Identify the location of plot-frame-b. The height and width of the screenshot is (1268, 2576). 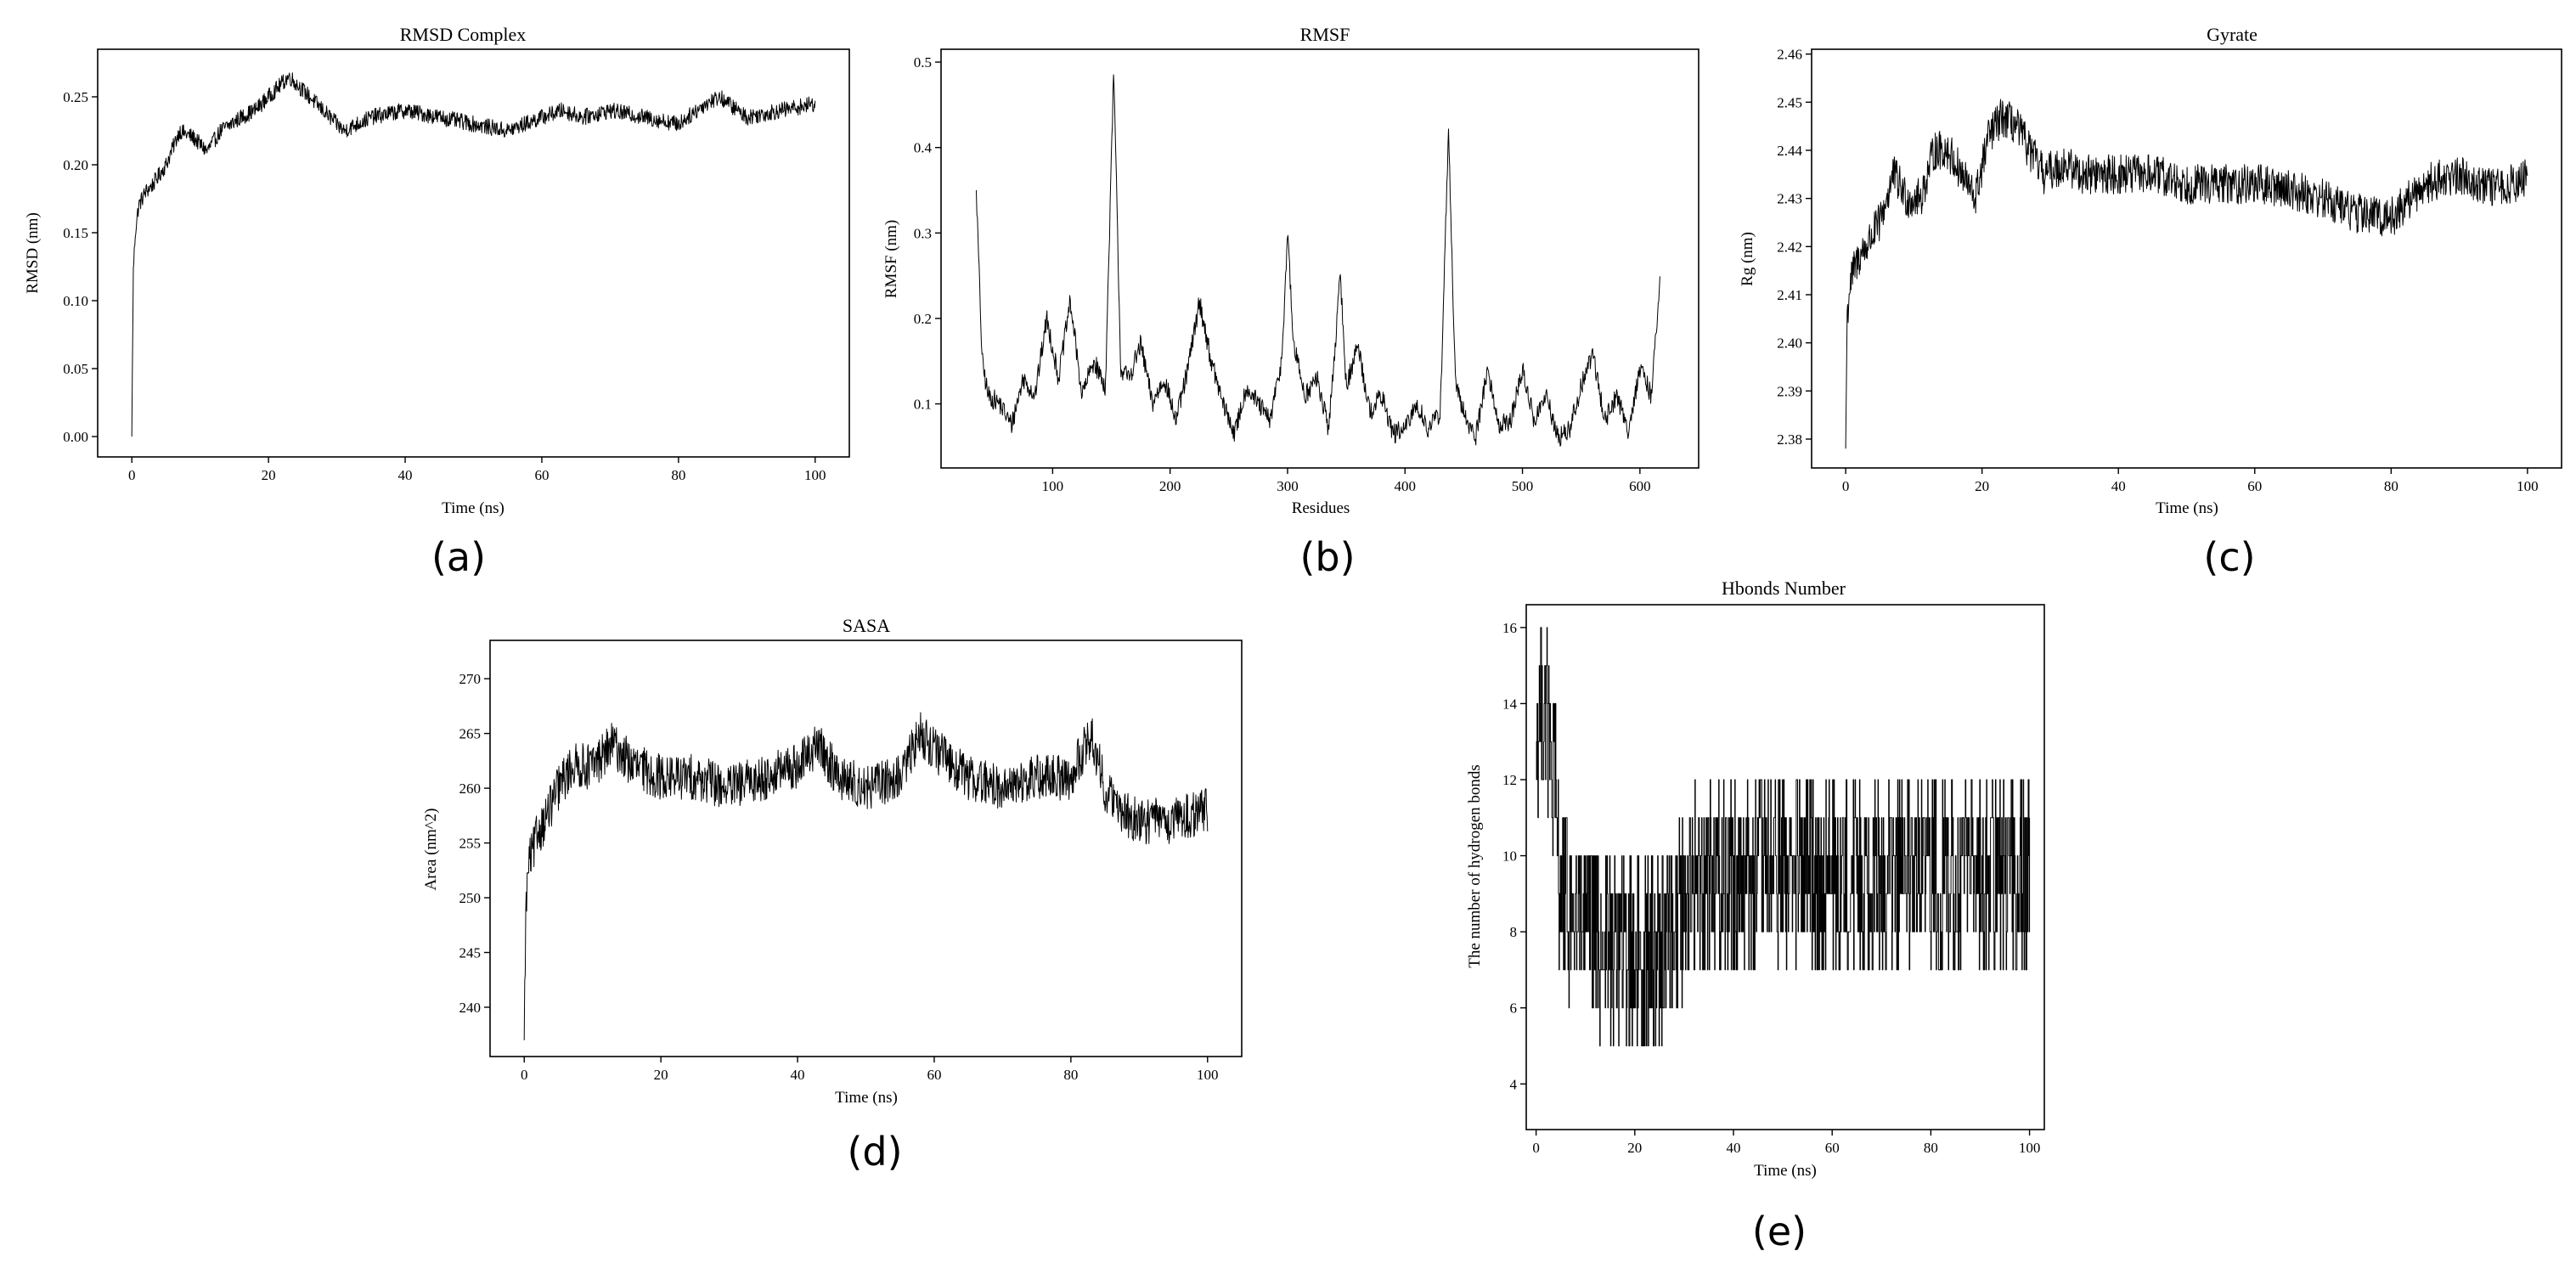
(1319, 258).